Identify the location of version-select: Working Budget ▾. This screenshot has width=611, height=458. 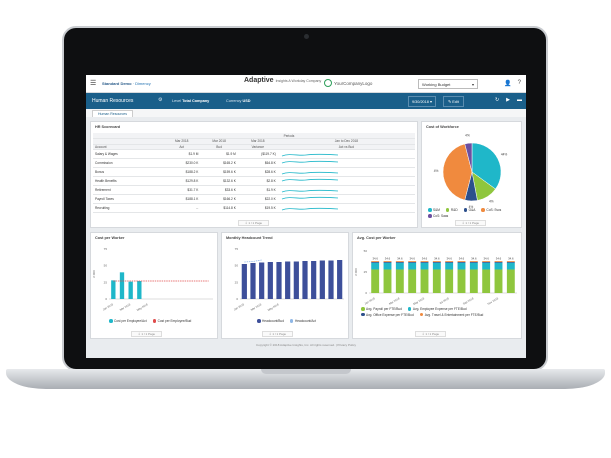
(448, 84).